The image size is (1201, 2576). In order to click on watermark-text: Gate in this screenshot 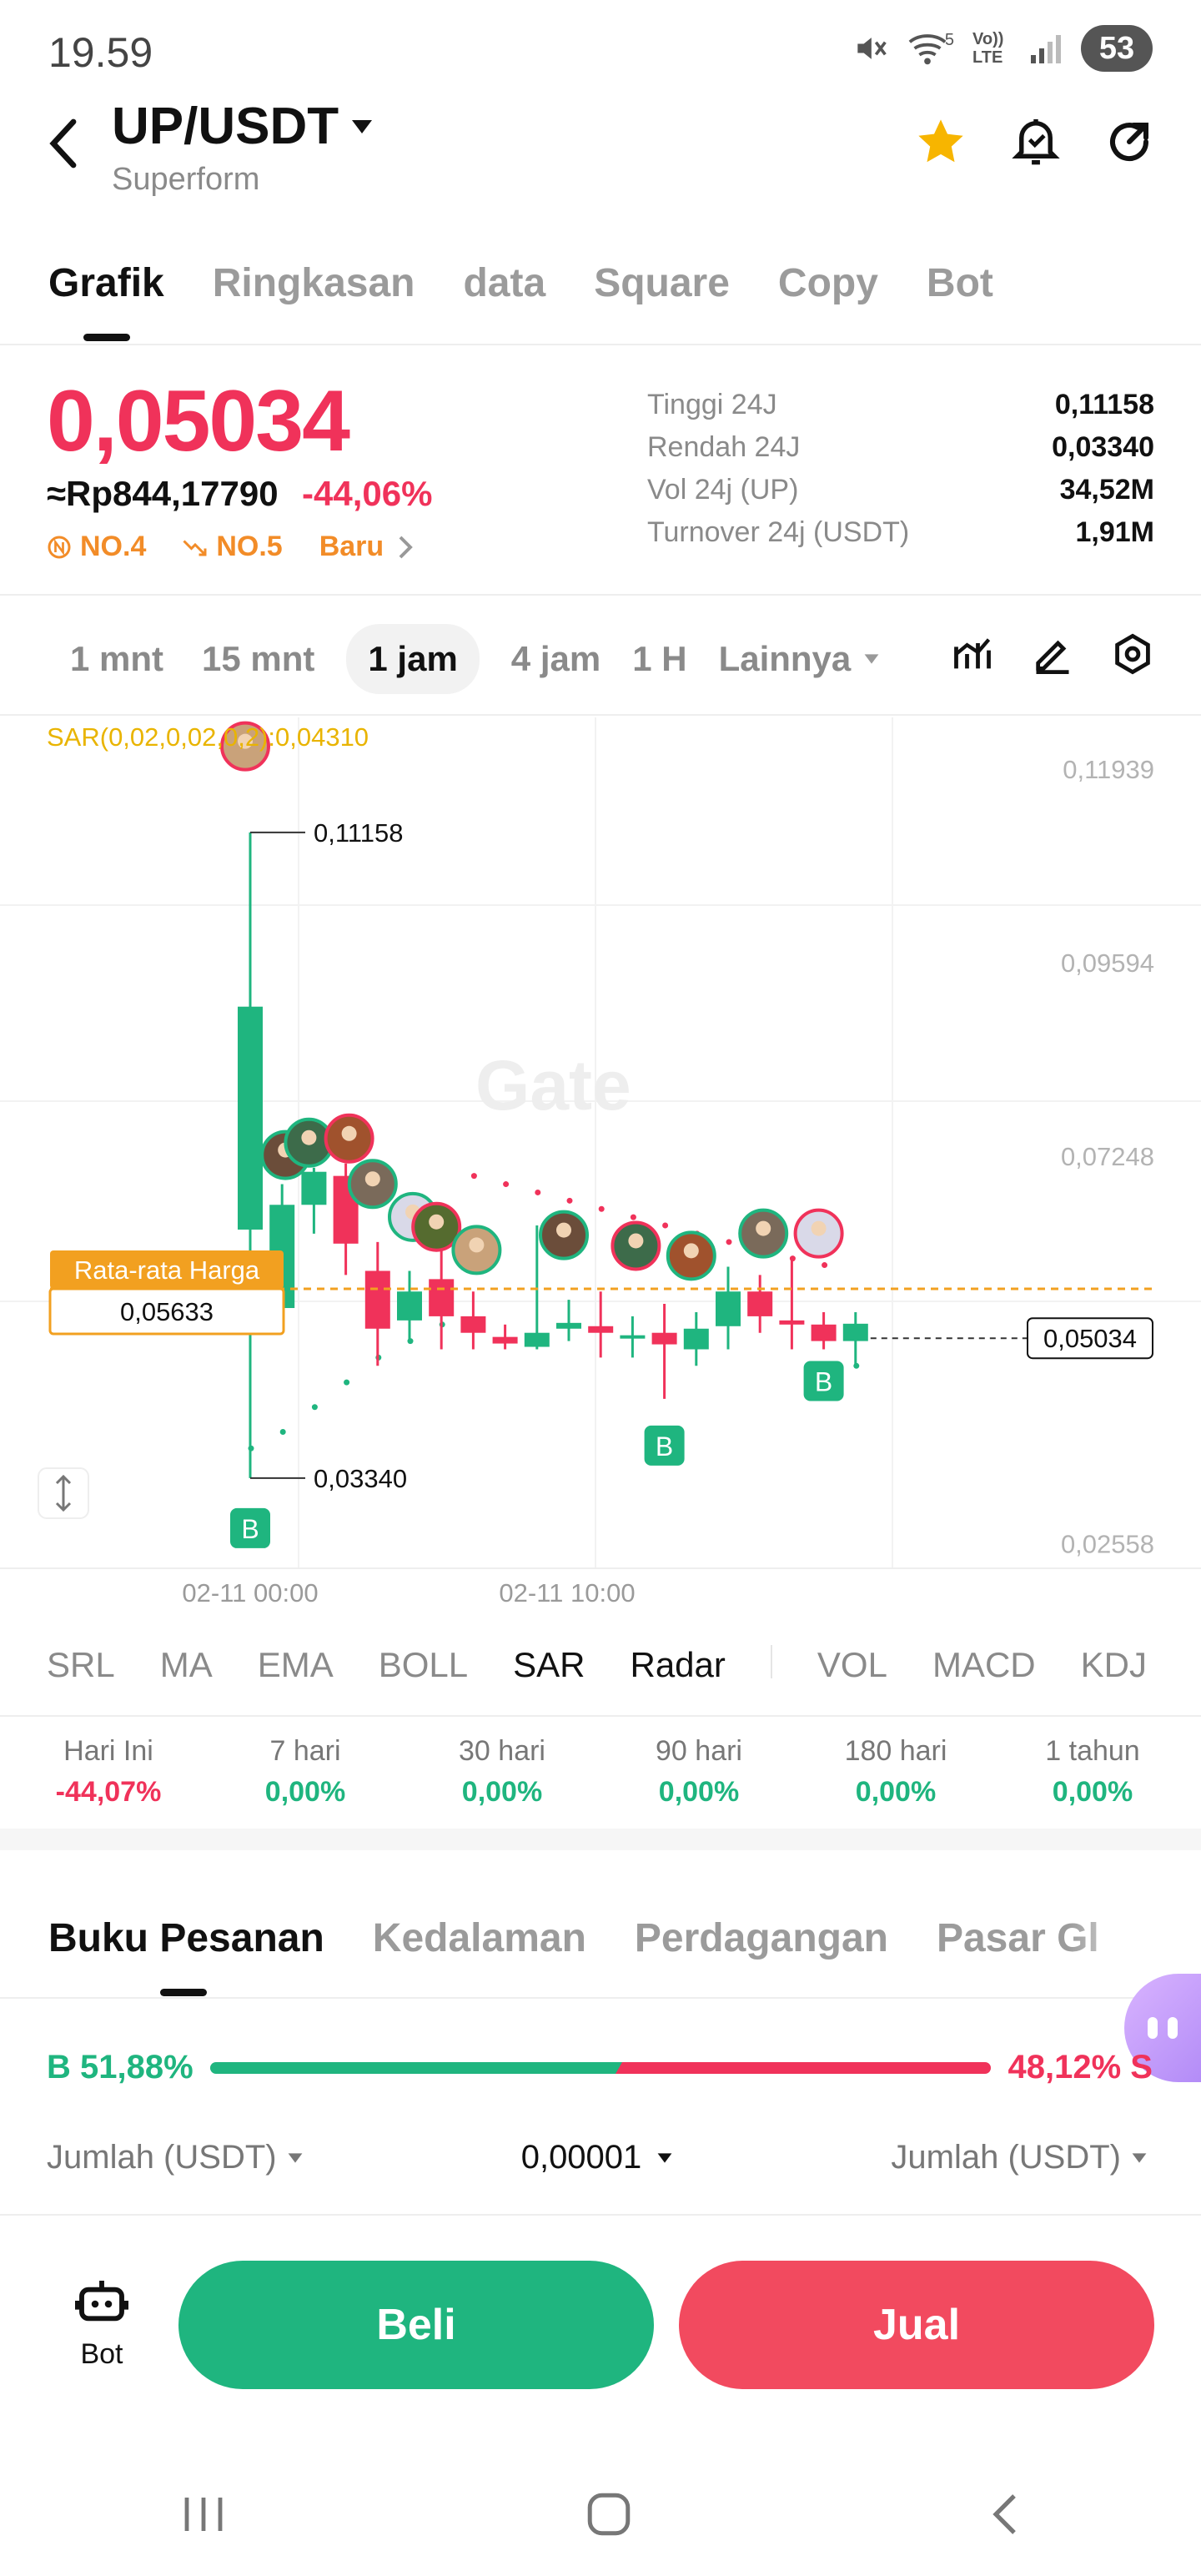, I will do `click(553, 1085)`.